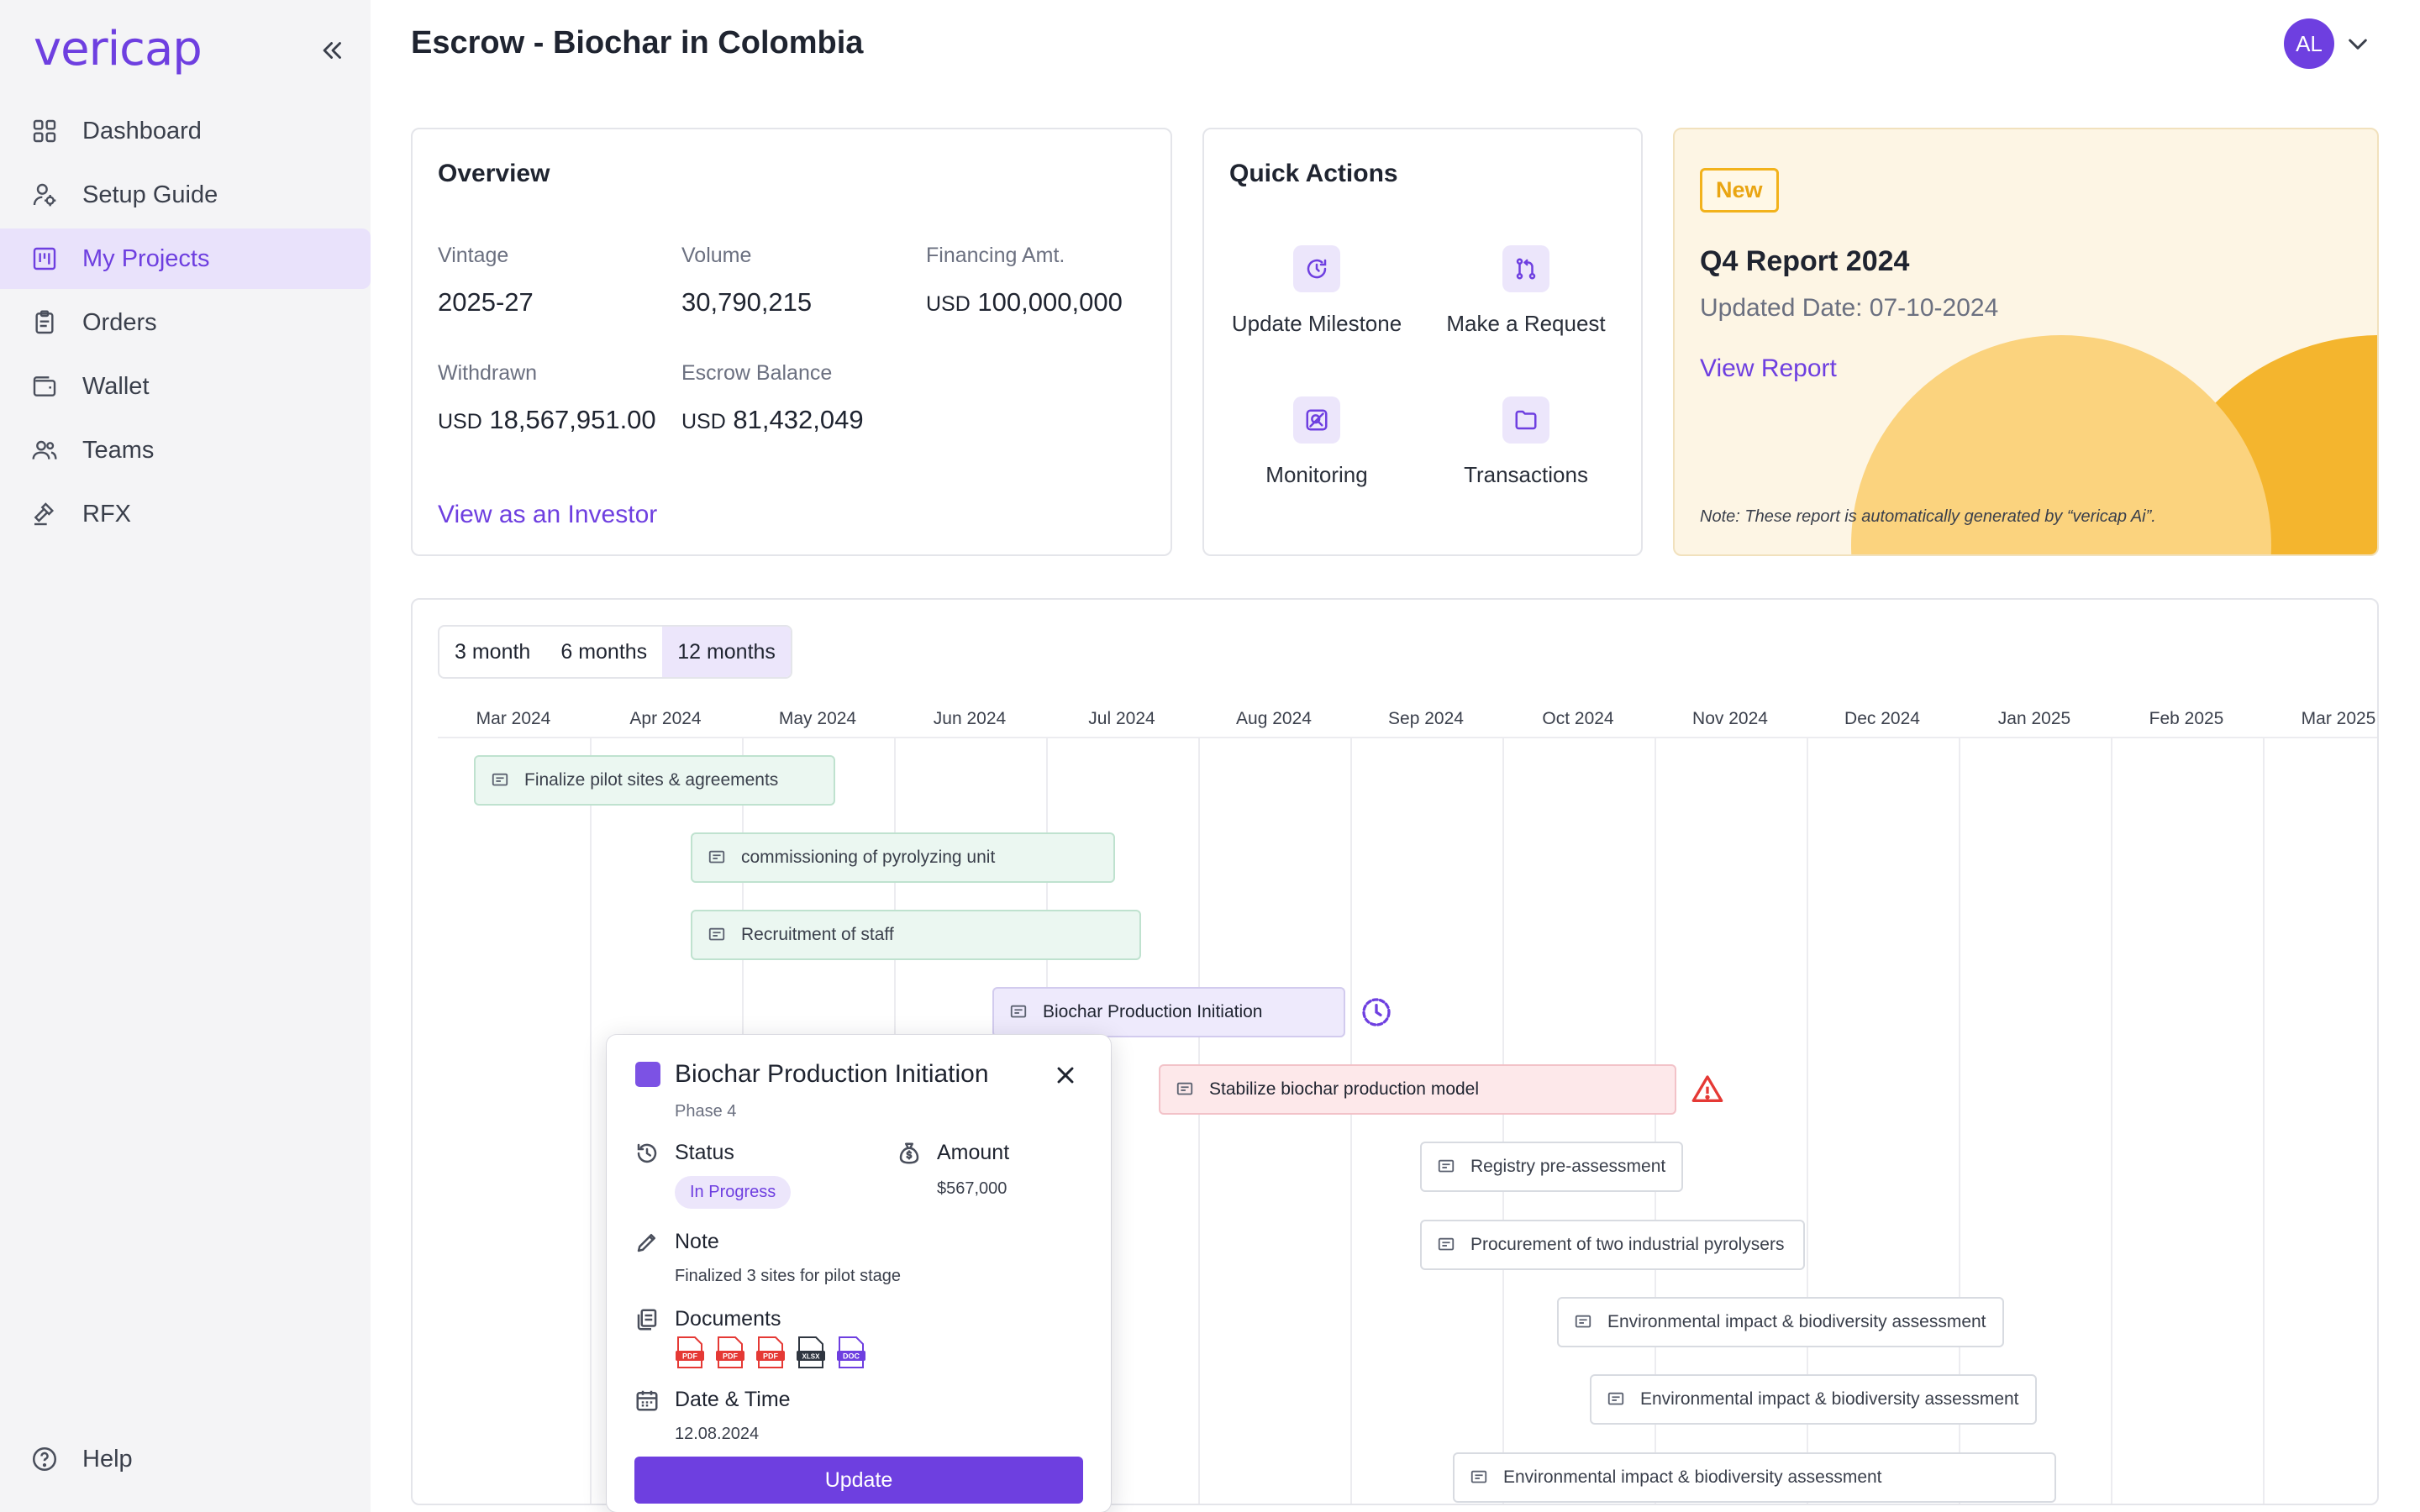 Image resolution: width=2420 pixels, height=1512 pixels. Describe the element at coordinates (547, 420) in the screenshot. I see `withdrawn-value: USD 18,567,951.00` at that location.